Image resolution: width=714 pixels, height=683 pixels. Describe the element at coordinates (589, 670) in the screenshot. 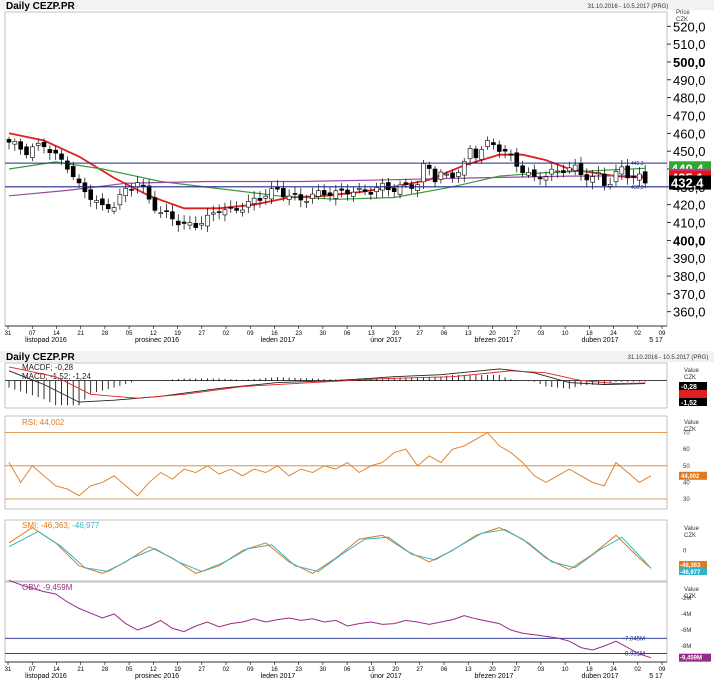

I see `x-tick-label: 18` at that location.